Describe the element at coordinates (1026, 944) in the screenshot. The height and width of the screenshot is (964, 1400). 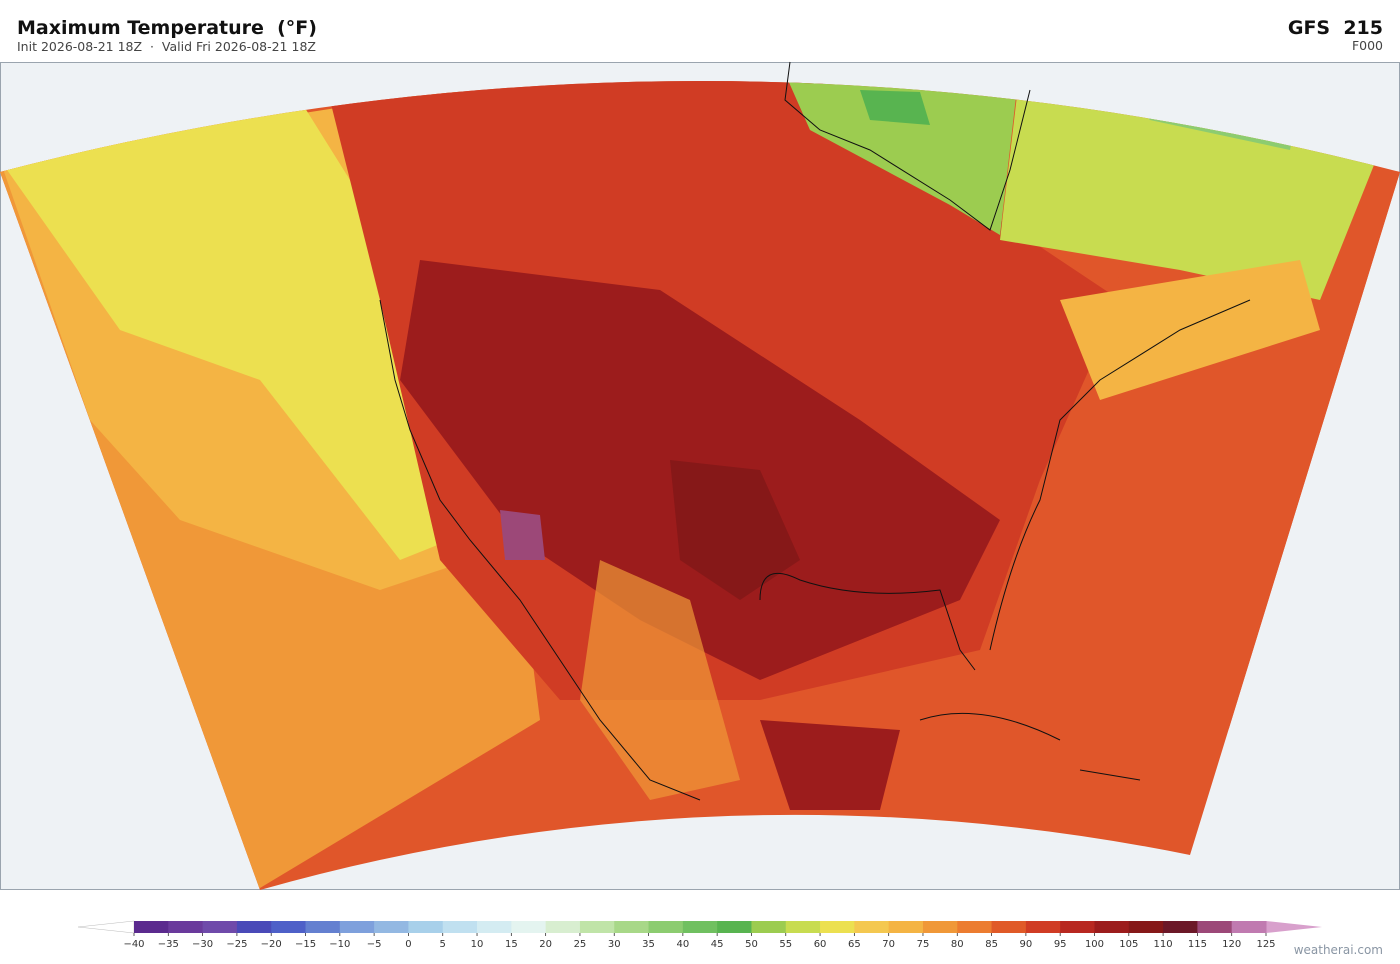
I see `colorbar-tick-label: 90` at that location.